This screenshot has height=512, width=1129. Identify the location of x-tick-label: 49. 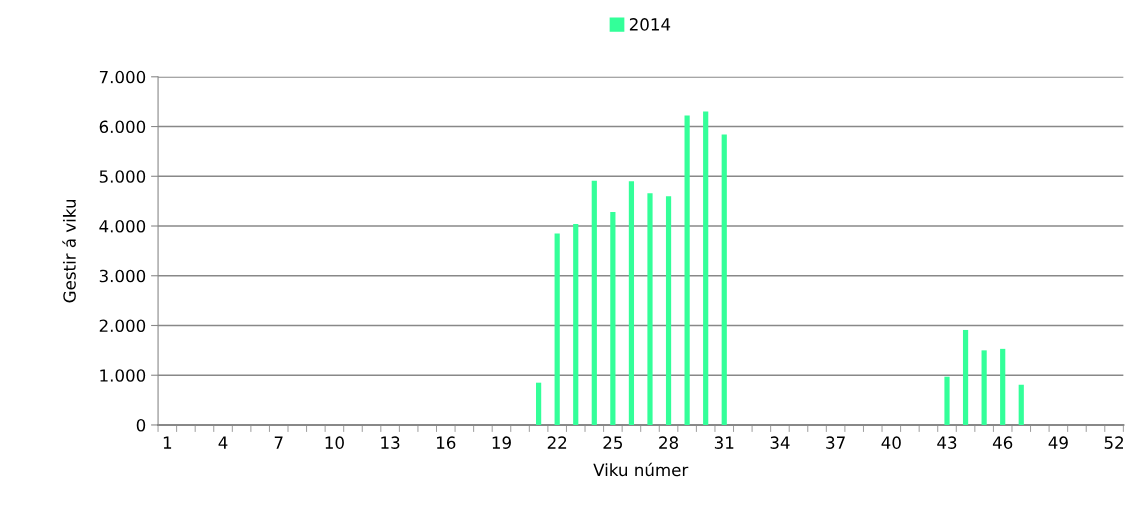
(1058, 442).